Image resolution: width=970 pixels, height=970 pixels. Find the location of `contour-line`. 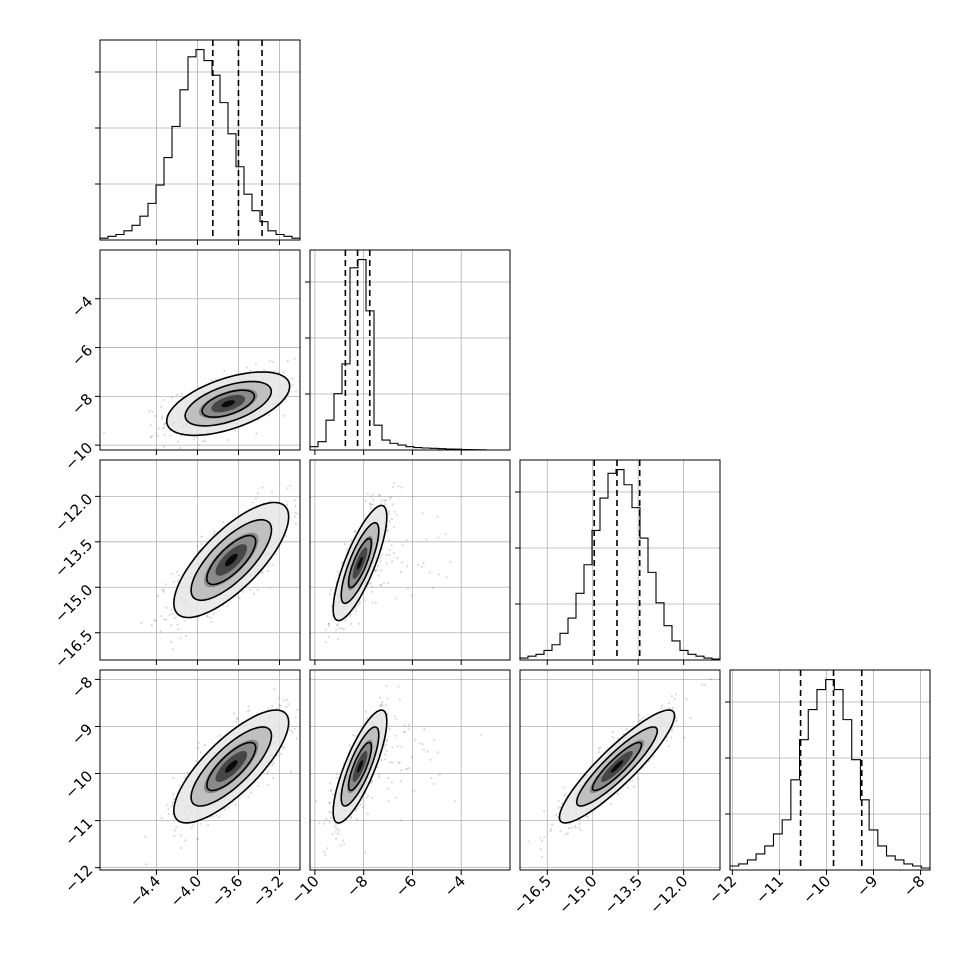

contour-line is located at coordinates (360, 563).